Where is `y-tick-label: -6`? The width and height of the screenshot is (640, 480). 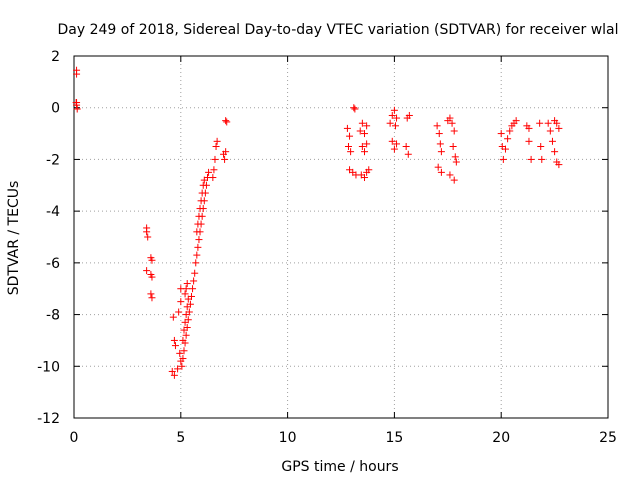
y-tick-label: -6 is located at coordinates (53, 264).